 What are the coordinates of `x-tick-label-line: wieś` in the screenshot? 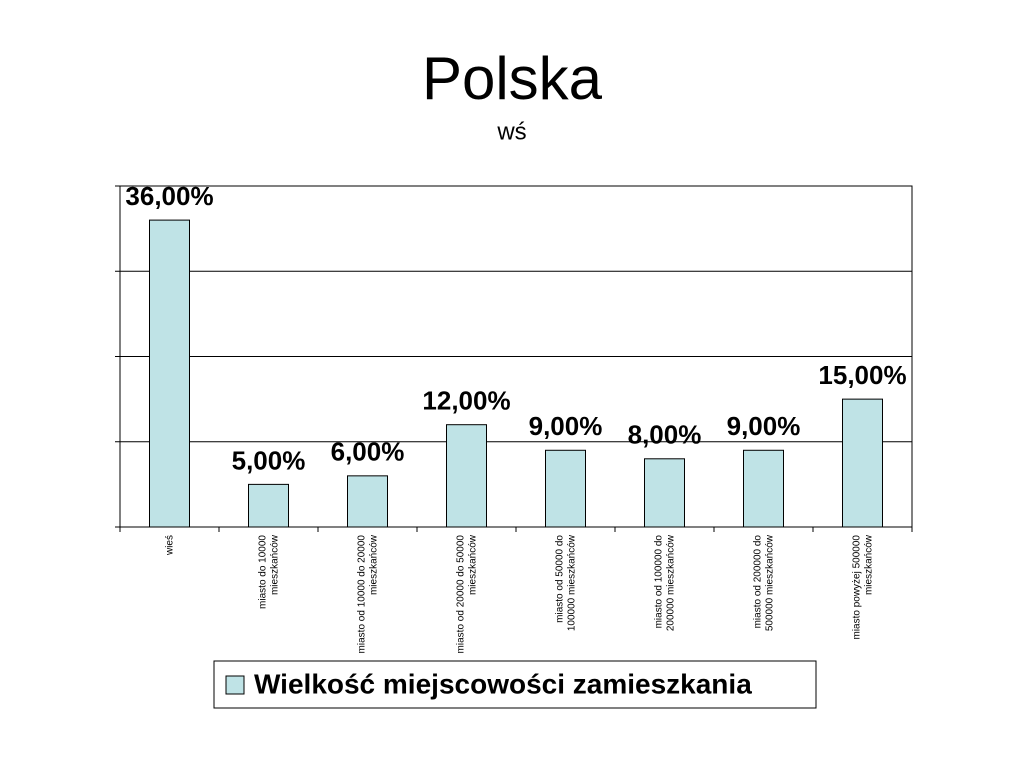 It's located at (169, 545).